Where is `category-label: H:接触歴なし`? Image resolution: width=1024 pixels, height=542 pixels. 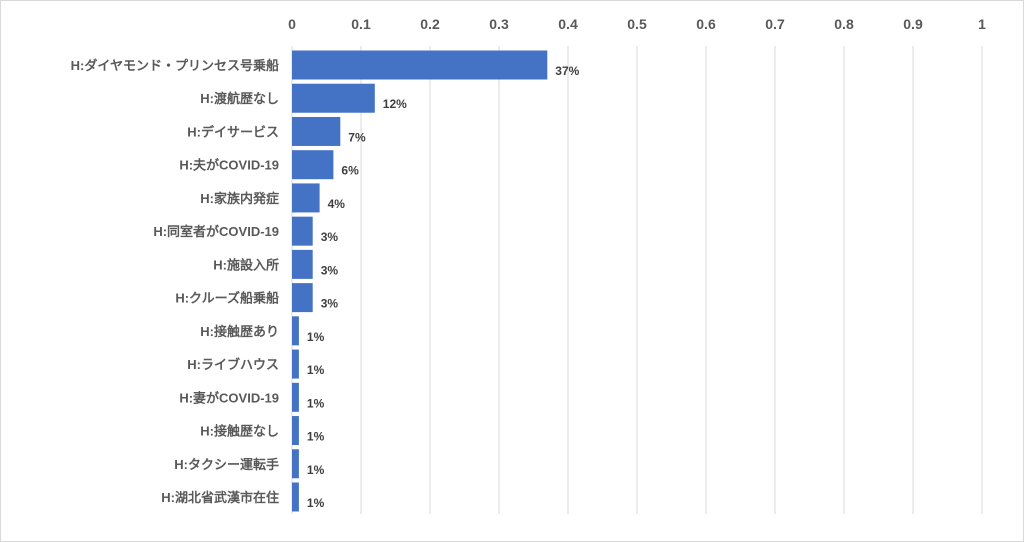
category-label: H:接触歴なし is located at coordinates (239, 431).